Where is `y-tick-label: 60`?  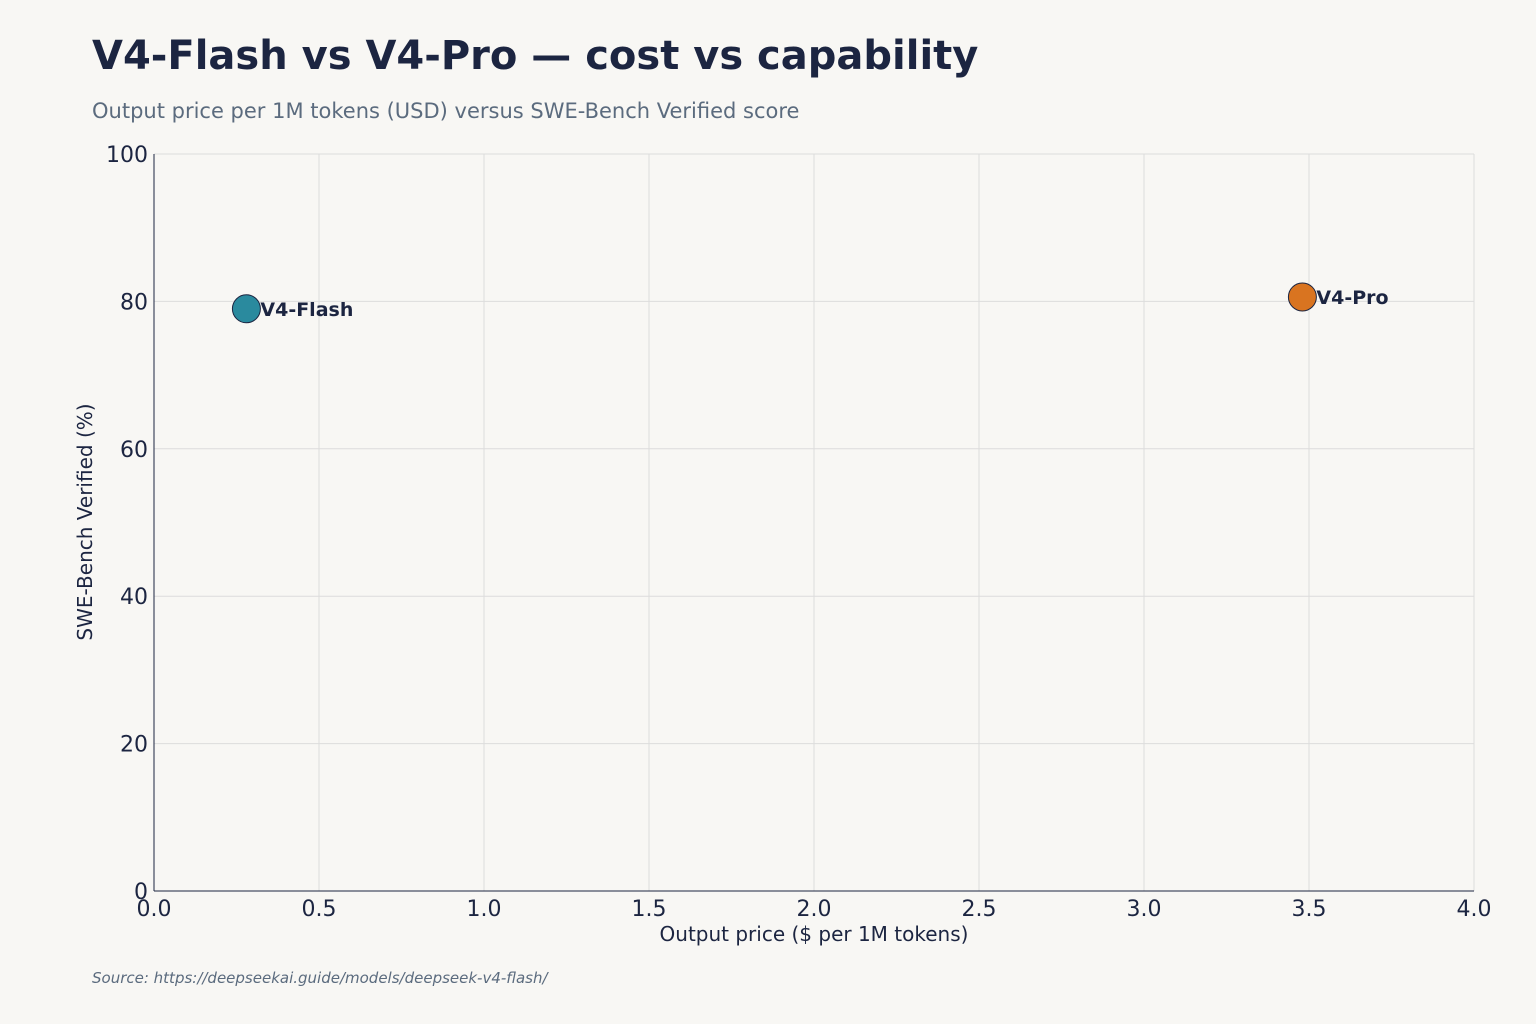 y-tick-label: 60 is located at coordinates (134, 450).